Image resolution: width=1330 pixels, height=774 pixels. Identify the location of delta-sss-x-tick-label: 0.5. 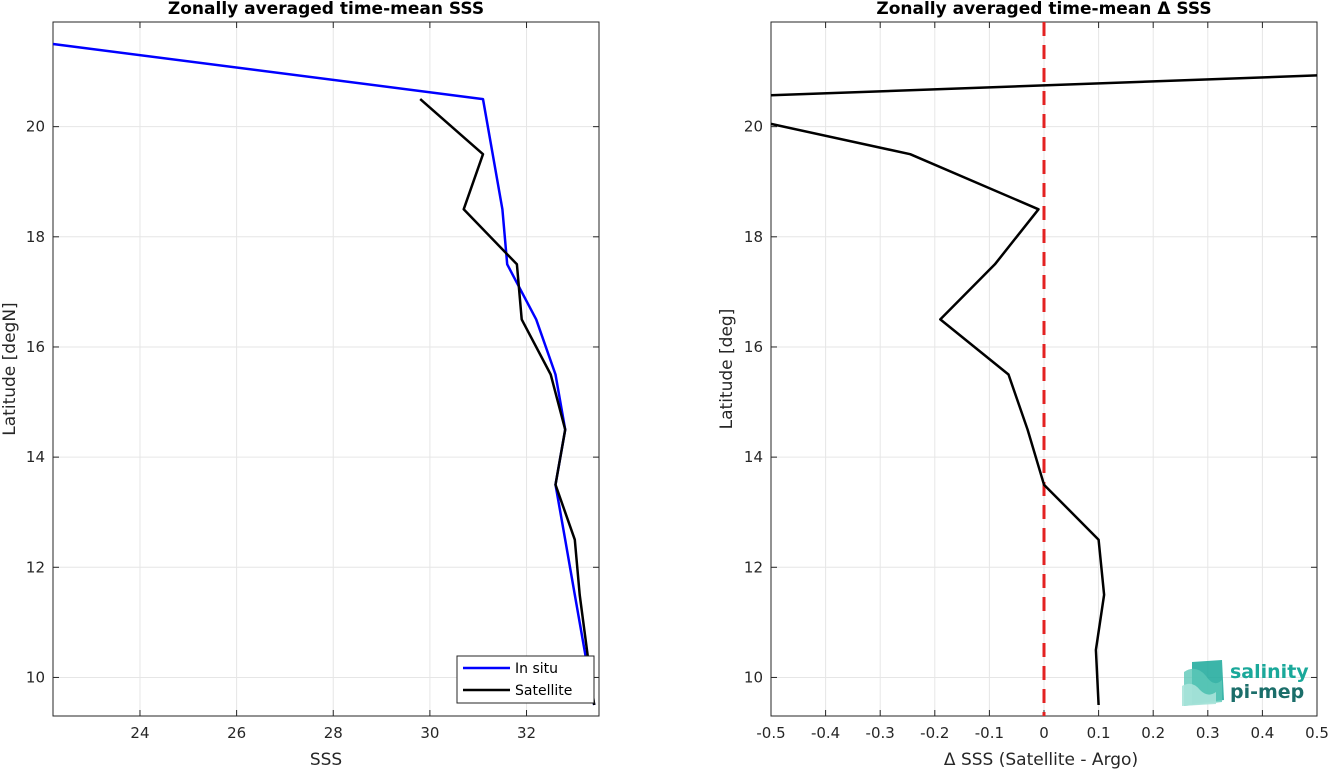
(1317, 733).